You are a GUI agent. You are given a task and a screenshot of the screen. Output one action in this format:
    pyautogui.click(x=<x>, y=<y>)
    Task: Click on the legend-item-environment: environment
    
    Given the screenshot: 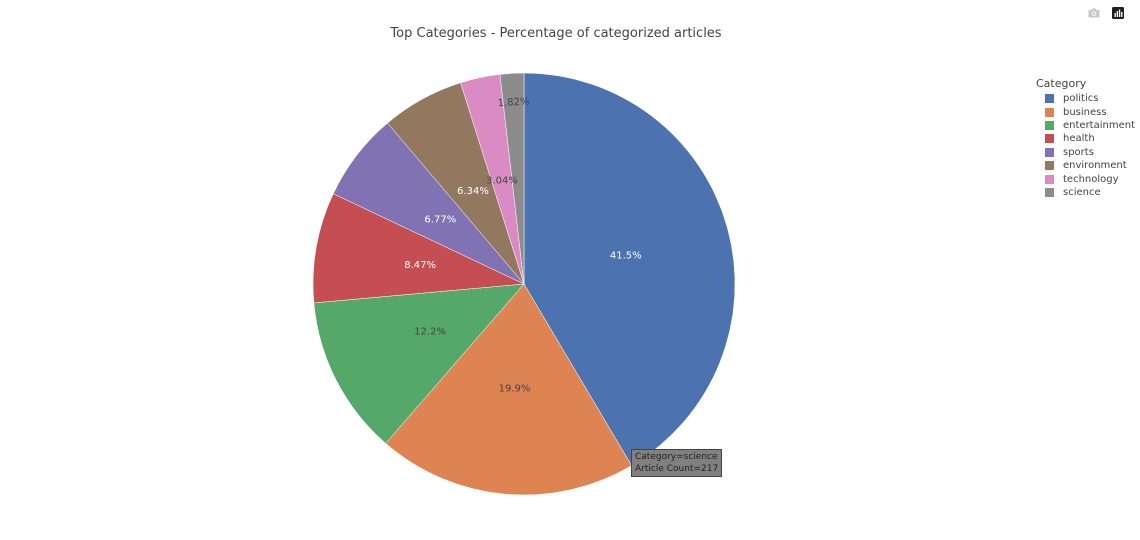 What is the action you would take?
    pyautogui.click(x=1085, y=165)
    